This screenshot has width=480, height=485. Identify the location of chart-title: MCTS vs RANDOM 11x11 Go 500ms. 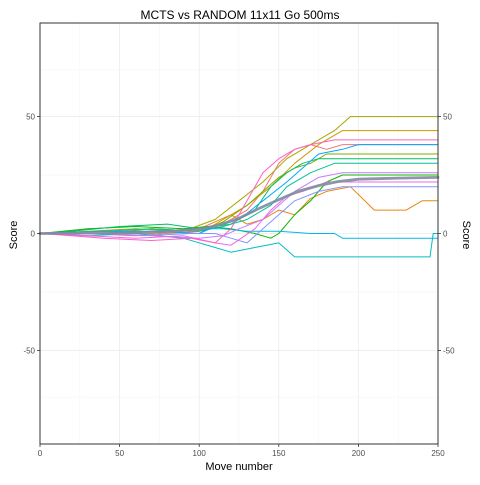
(240, 15).